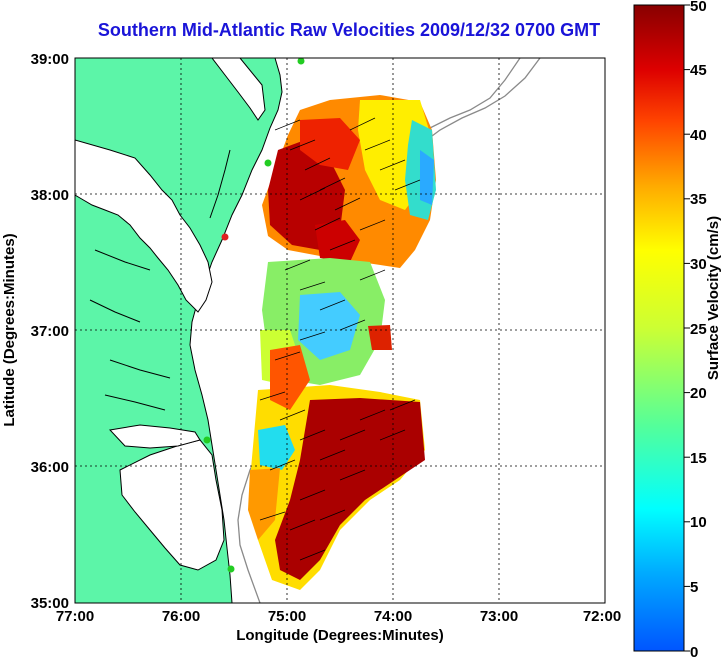 Image resolution: width=724 pixels, height=659 pixels. What do you see at coordinates (698, 329) in the screenshot?
I see `colorbar-tick-label: 25` at bounding box center [698, 329].